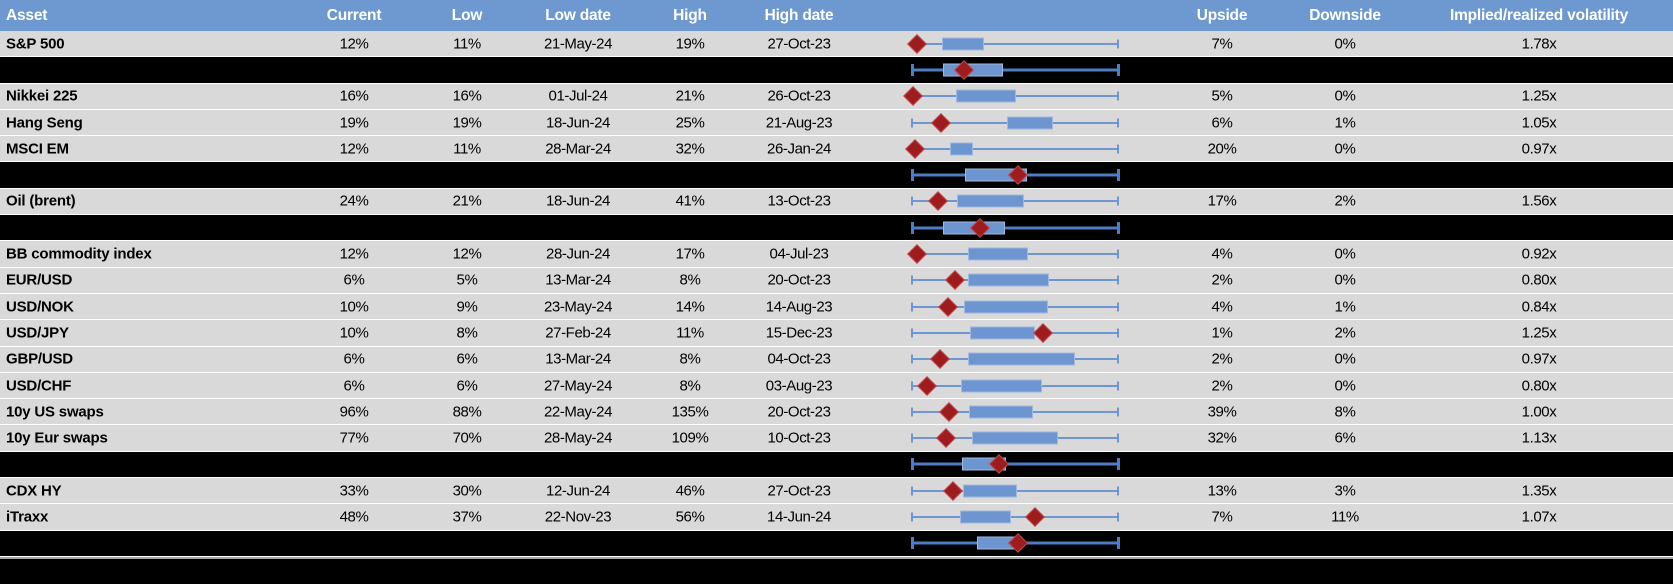  Describe the element at coordinates (467, 438) in the screenshot. I see `low-cell: 70%` at that location.